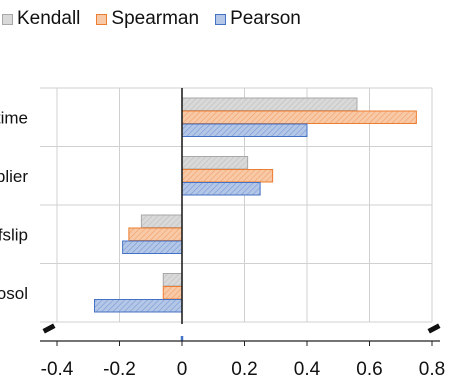 The height and width of the screenshot is (380, 454). Describe the element at coordinates (14, 234) in the screenshot. I see `category-label-2: _fslip` at that location.